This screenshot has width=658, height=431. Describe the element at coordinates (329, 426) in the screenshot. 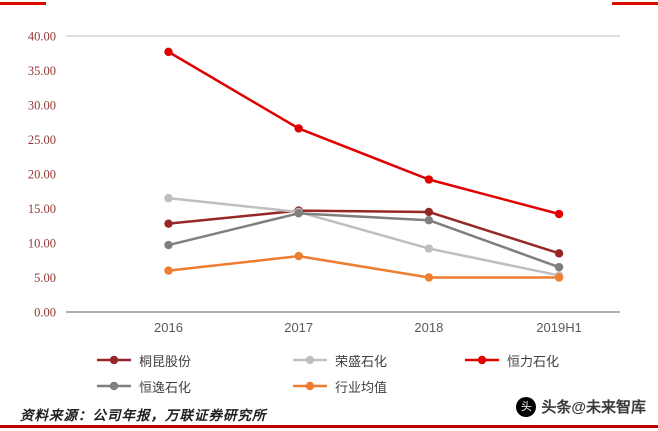

I see `bottom-accent-line` at that location.